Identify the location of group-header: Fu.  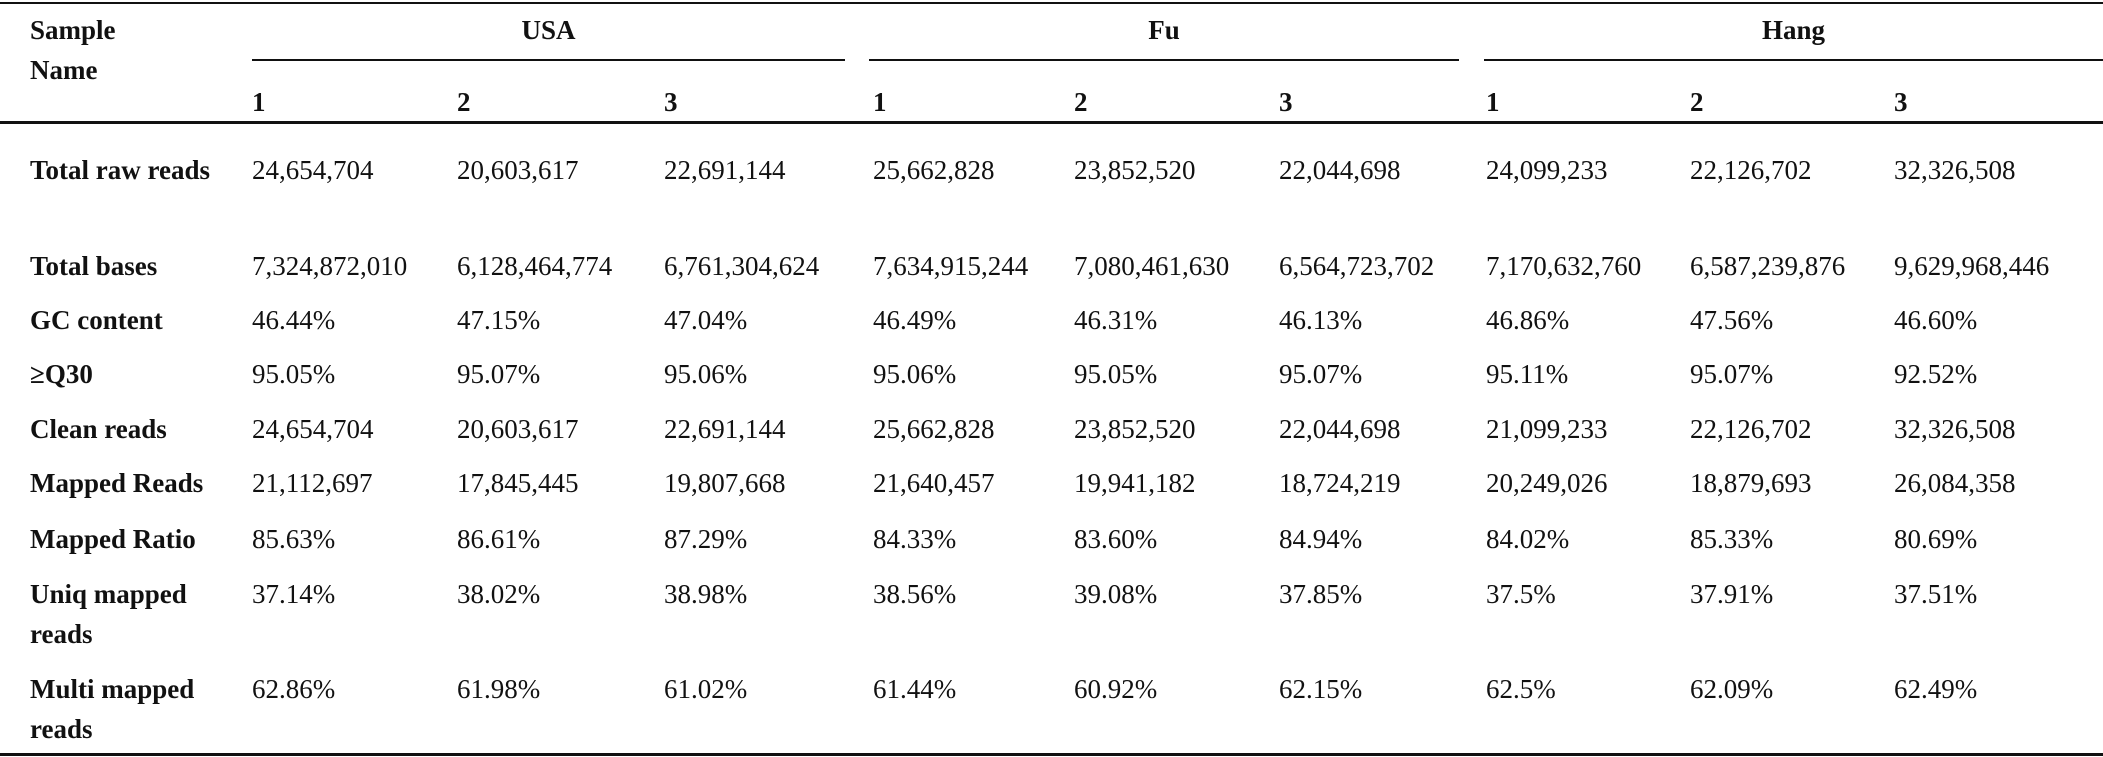
(1164, 30).